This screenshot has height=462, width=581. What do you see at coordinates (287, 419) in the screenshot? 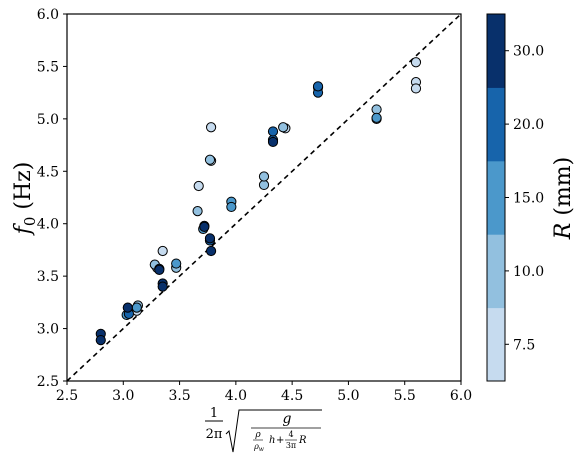
I see `svg-text: g` at bounding box center [287, 419].